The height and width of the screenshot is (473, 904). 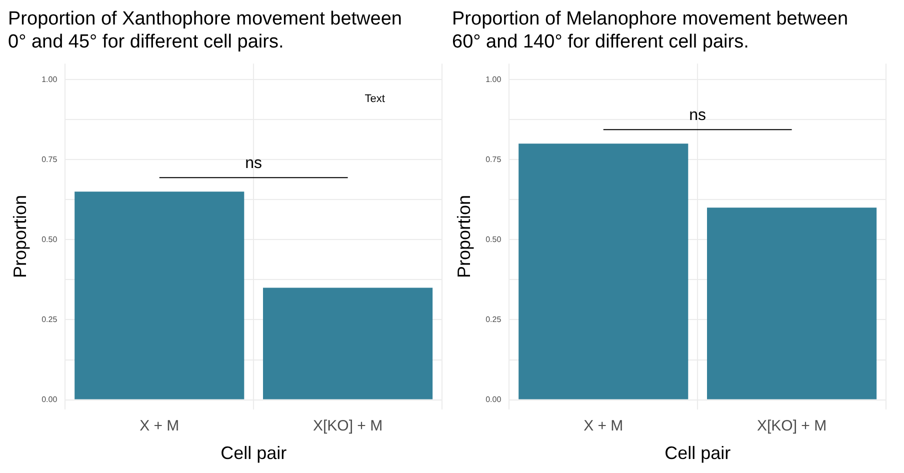 I want to click on chart-title: Proportion of Melanophore movement between 60° and 140° for different cell pairs., so click(x=650, y=30).